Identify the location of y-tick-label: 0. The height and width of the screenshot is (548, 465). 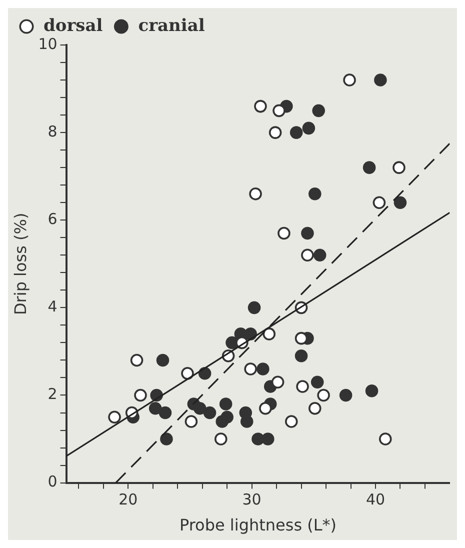
(53, 481).